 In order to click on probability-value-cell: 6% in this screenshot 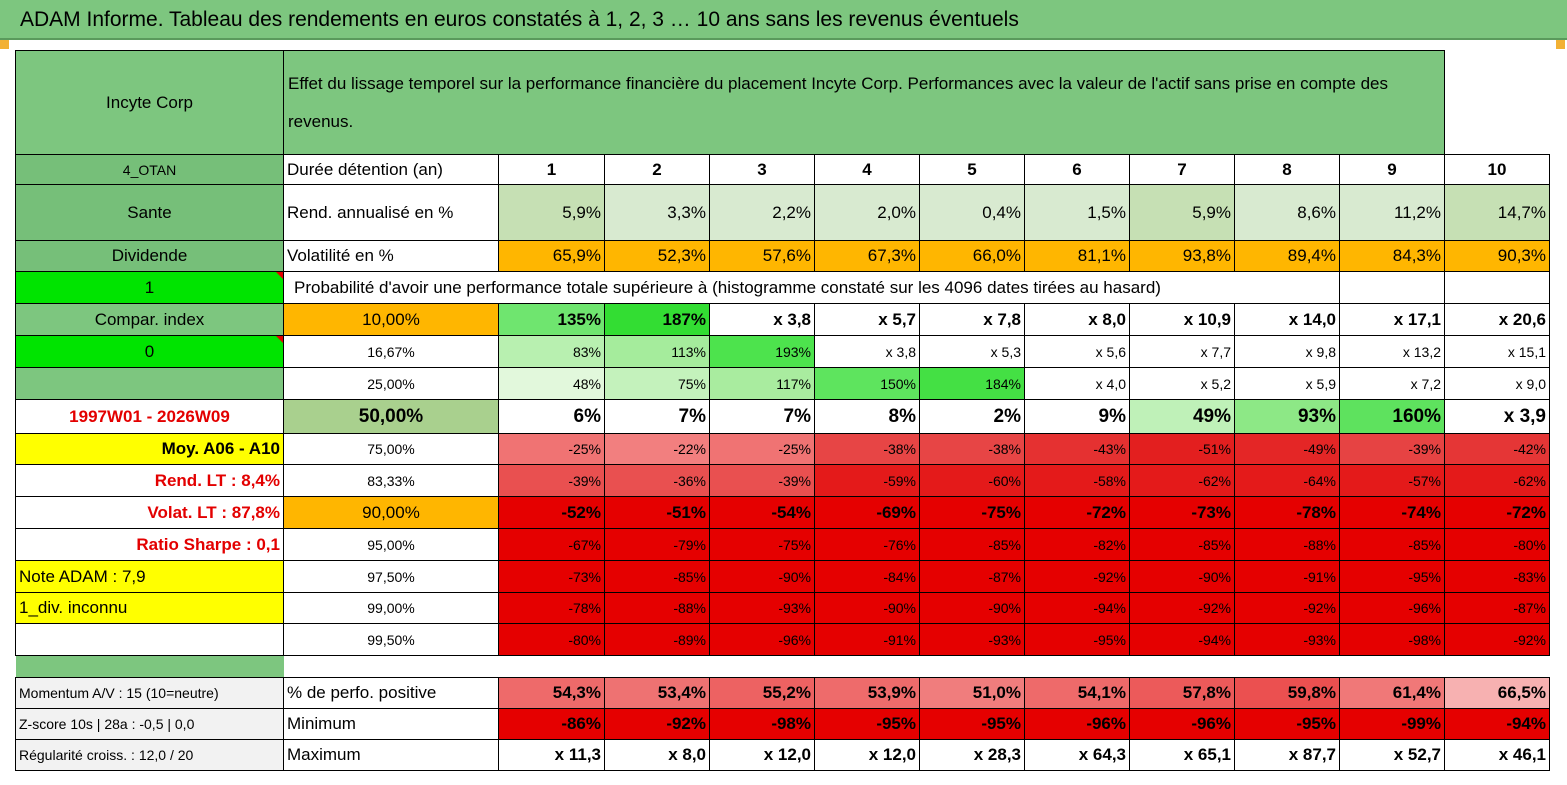, I will do `click(551, 416)`.